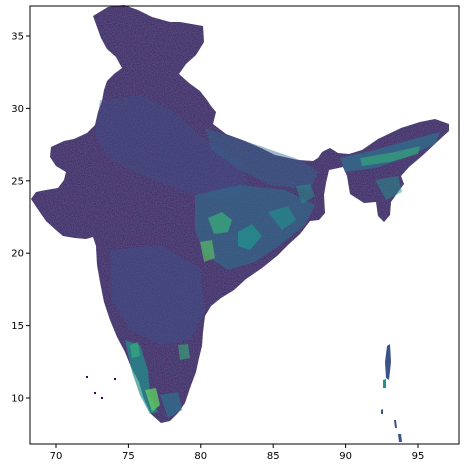 The height and width of the screenshot is (466, 474). I want to click on x-tick-label: 75, so click(128, 456).